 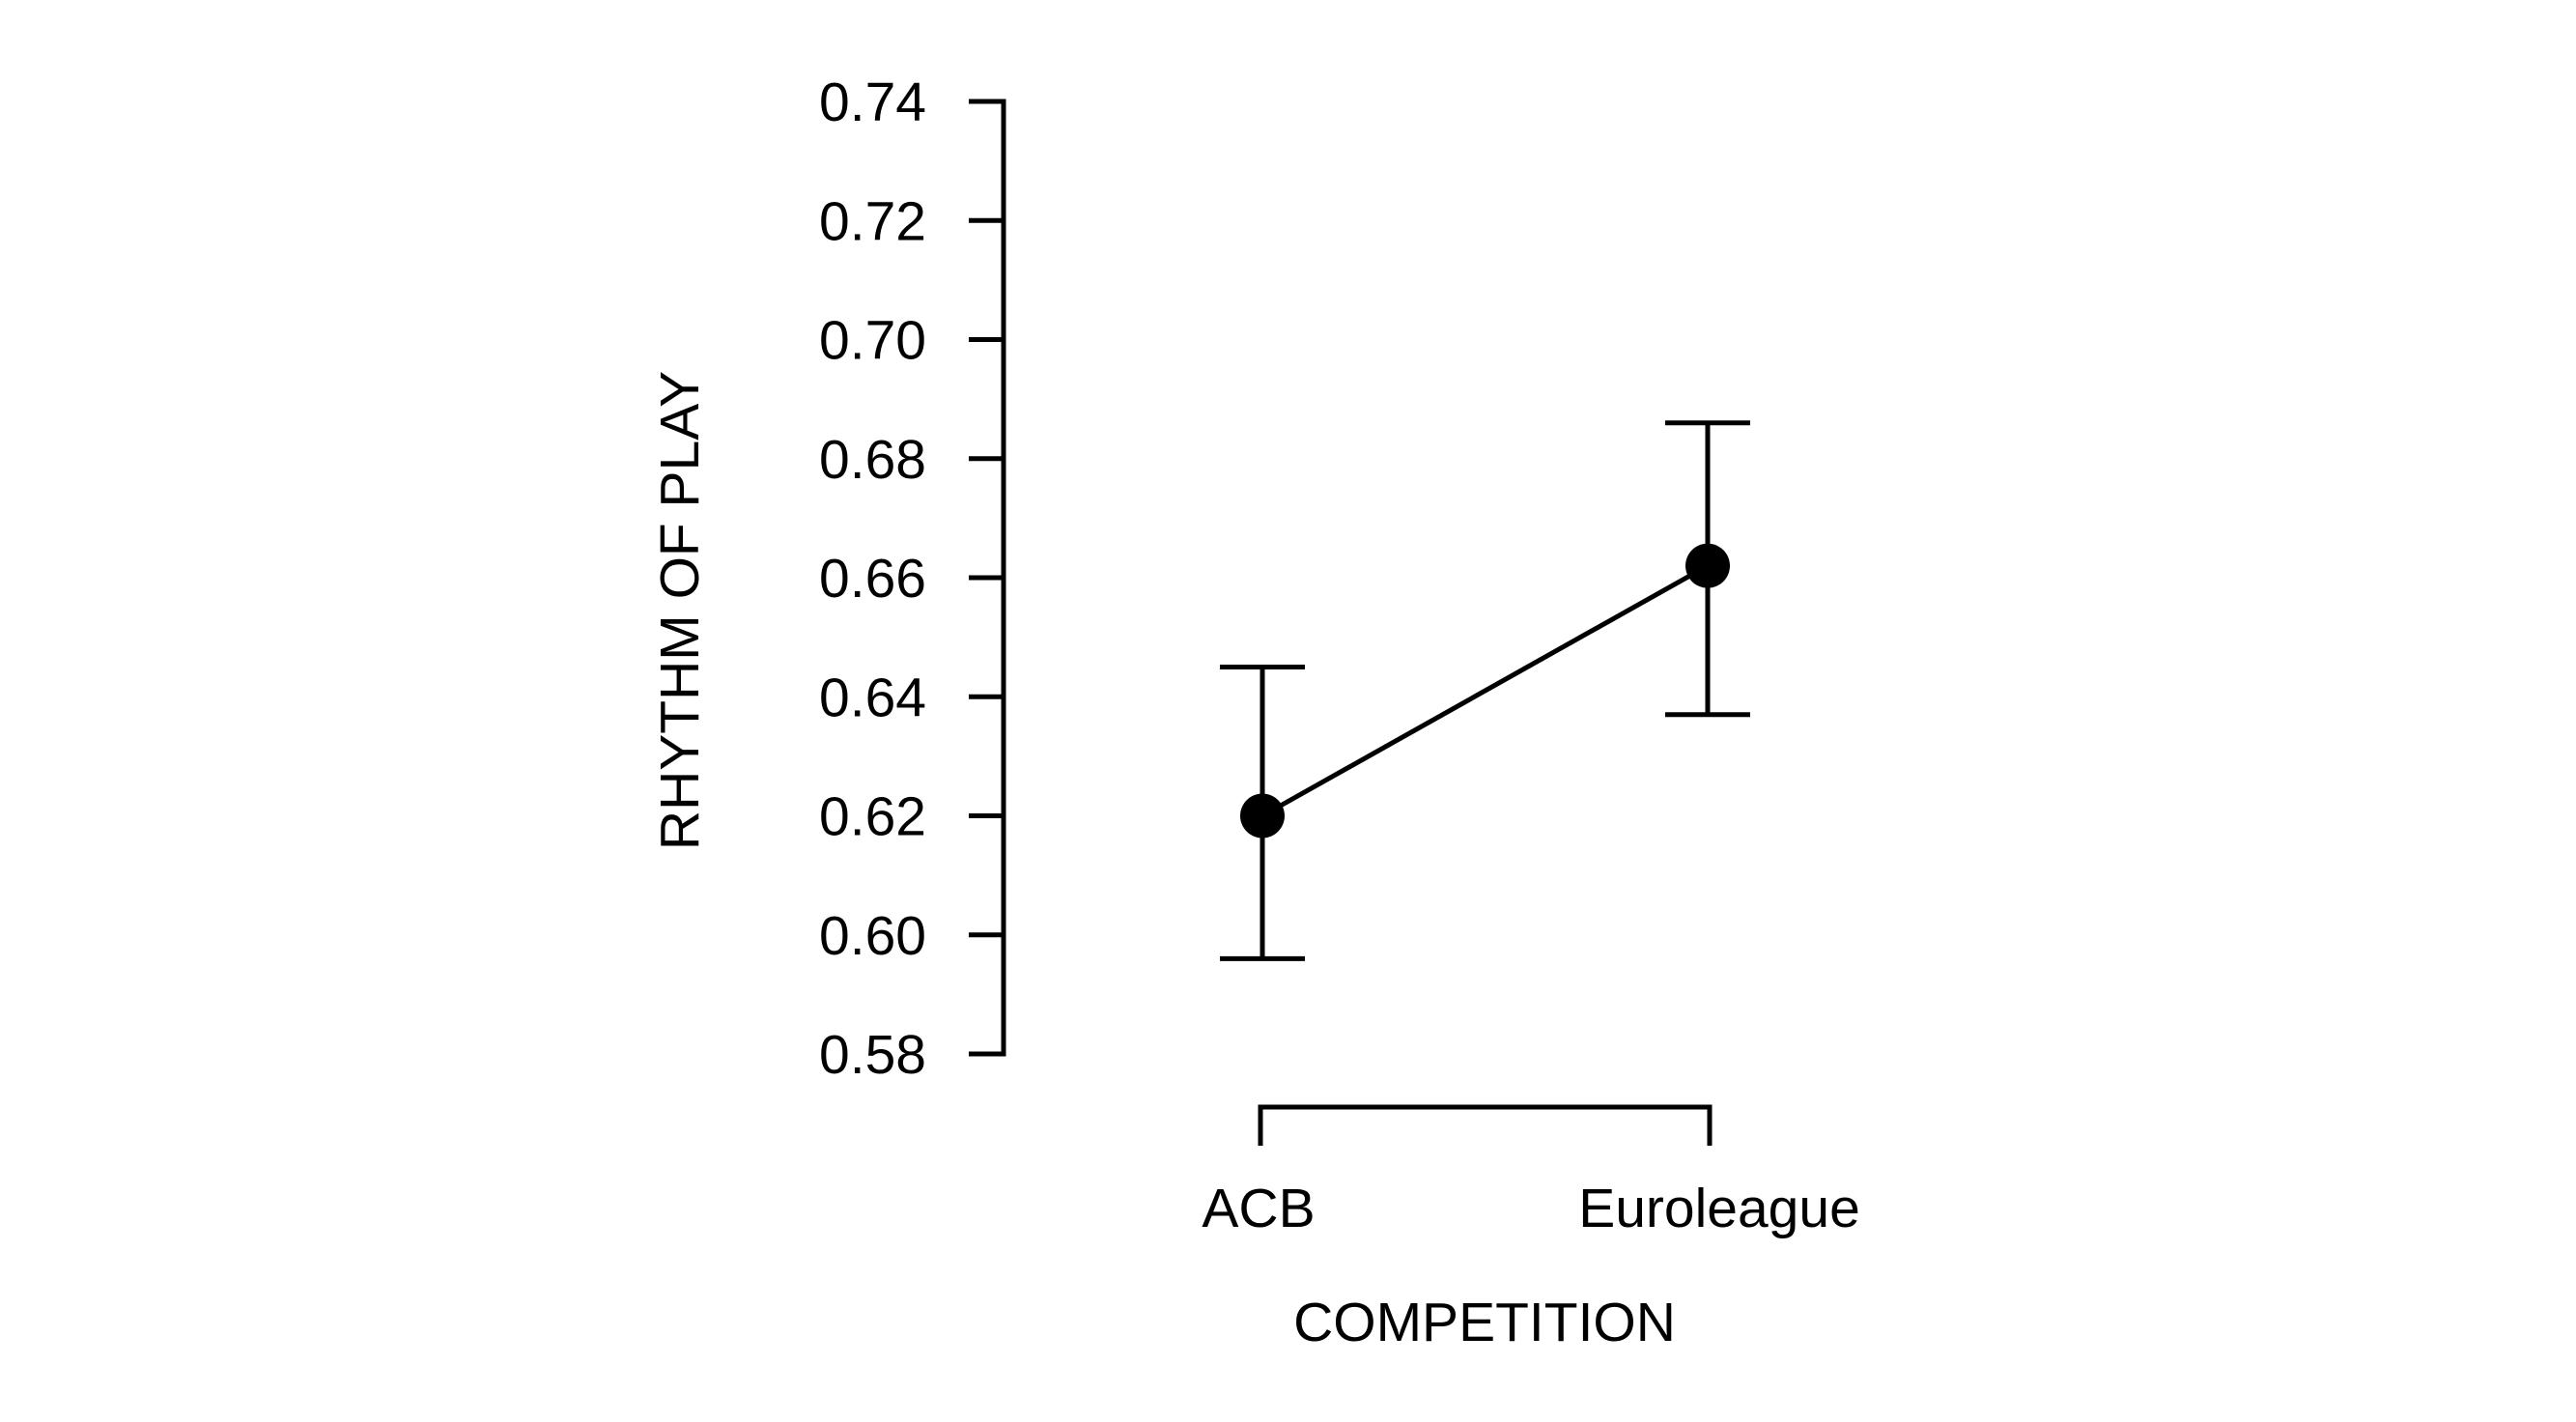 I want to click on y-tick-label: 0.70, so click(x=872, y=341).